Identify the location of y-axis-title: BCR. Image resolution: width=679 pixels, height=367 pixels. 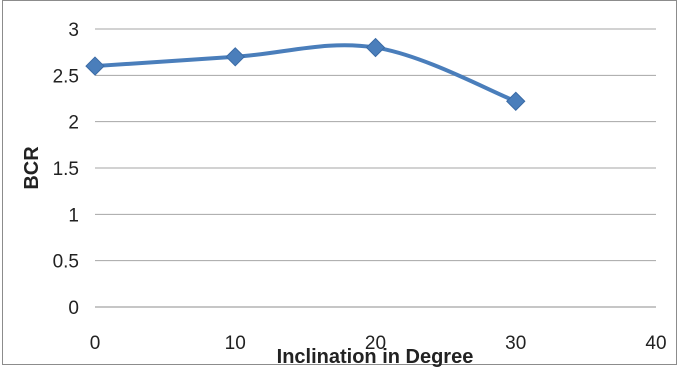
(32, 168).